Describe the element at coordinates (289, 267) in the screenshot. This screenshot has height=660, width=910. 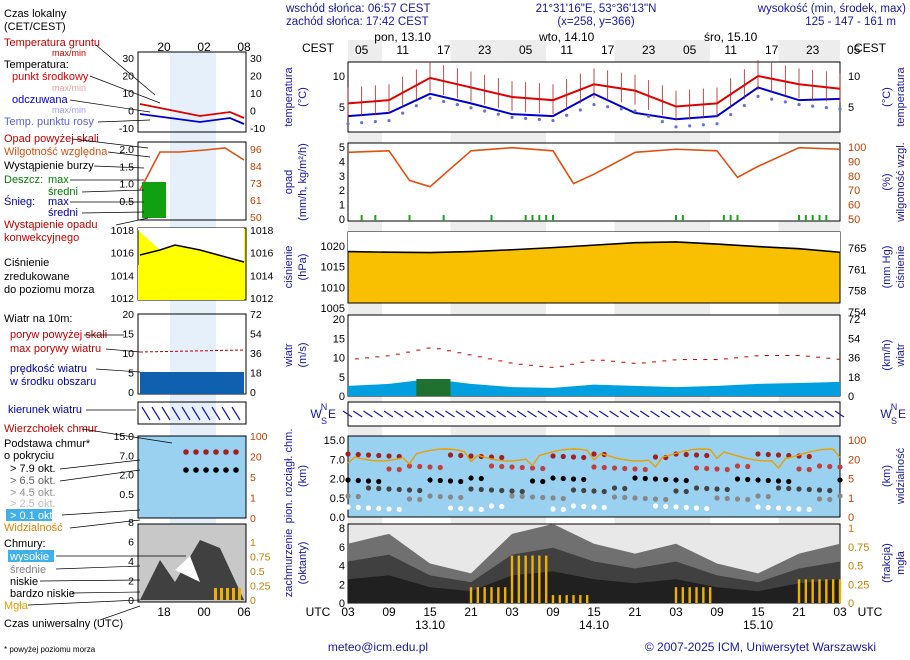
I see `side-axis-label: ciśnienie` at that location.